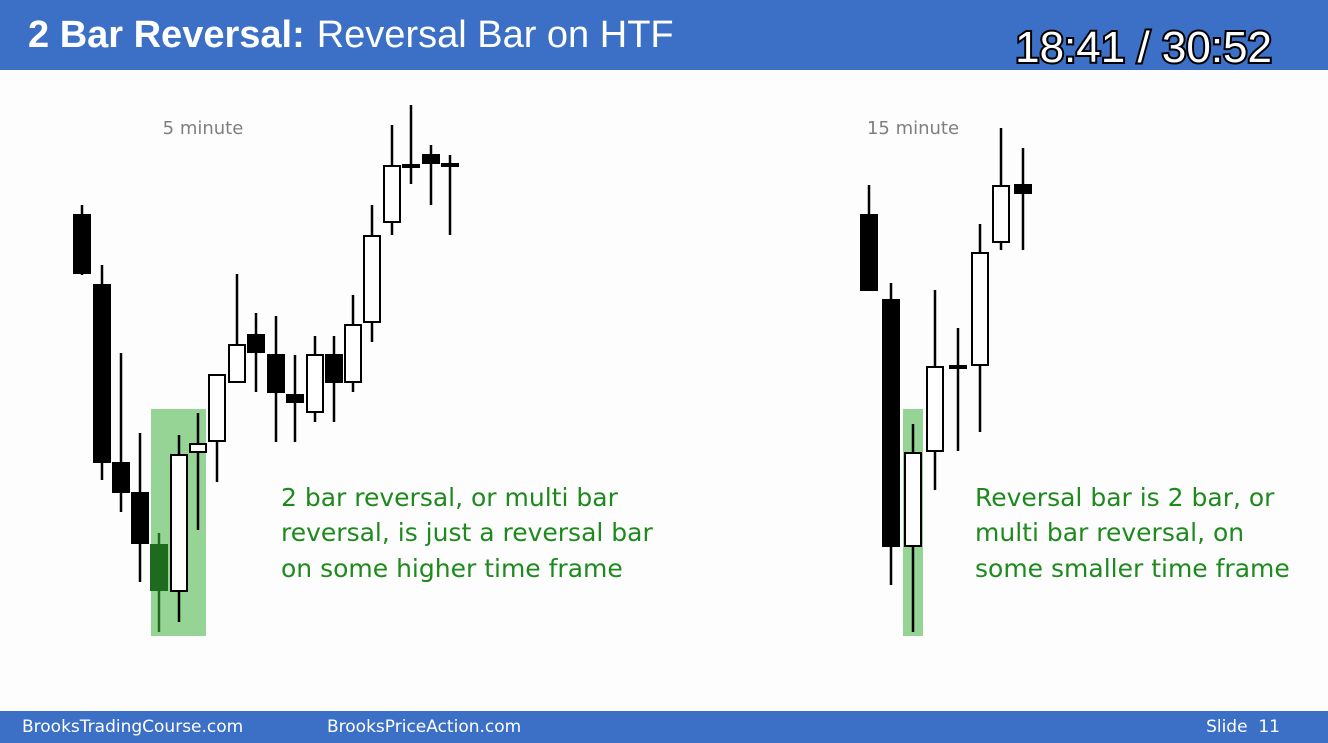 The image size is (1328, 743). Describe the element at coordinates (1143, 47) in the screenshot. I see `timer: 18:41 / 30:52` at that location.